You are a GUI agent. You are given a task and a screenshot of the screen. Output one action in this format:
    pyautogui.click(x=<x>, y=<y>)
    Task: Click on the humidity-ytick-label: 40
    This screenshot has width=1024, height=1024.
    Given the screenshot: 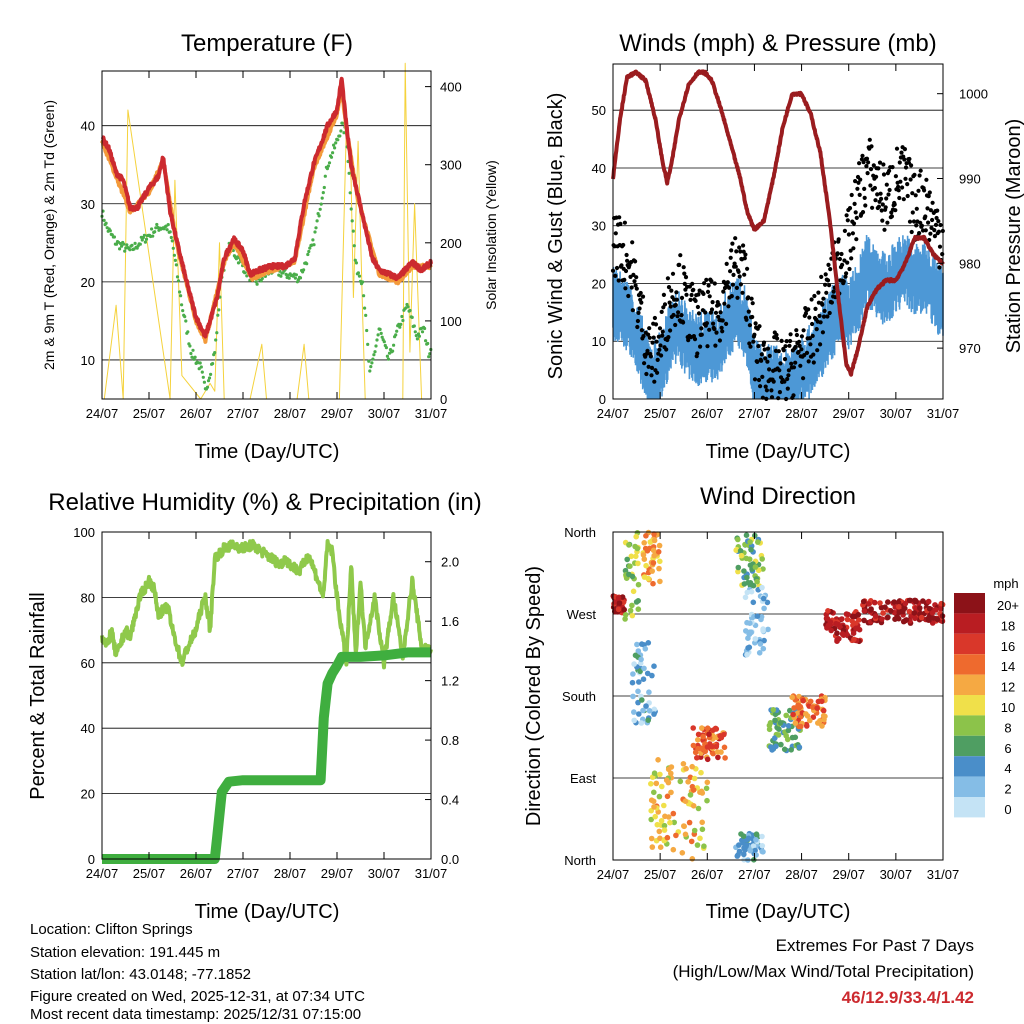 What is the action you would take?
    pyautogui.click(x=88, y=728)
    